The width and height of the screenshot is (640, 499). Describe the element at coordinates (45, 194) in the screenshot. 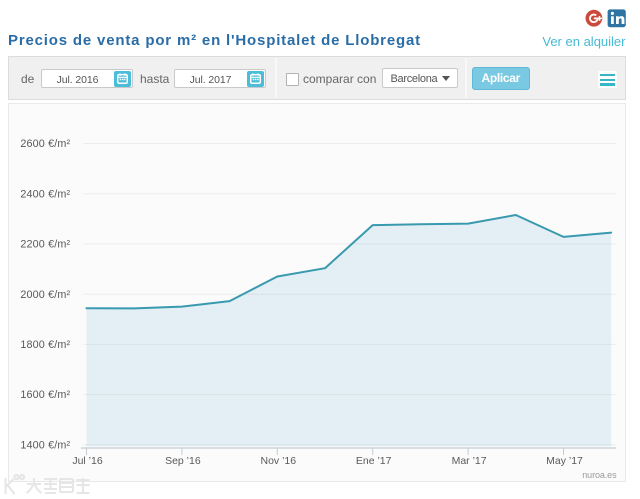

I see `svg-text: 2400 €/m²` at that location.